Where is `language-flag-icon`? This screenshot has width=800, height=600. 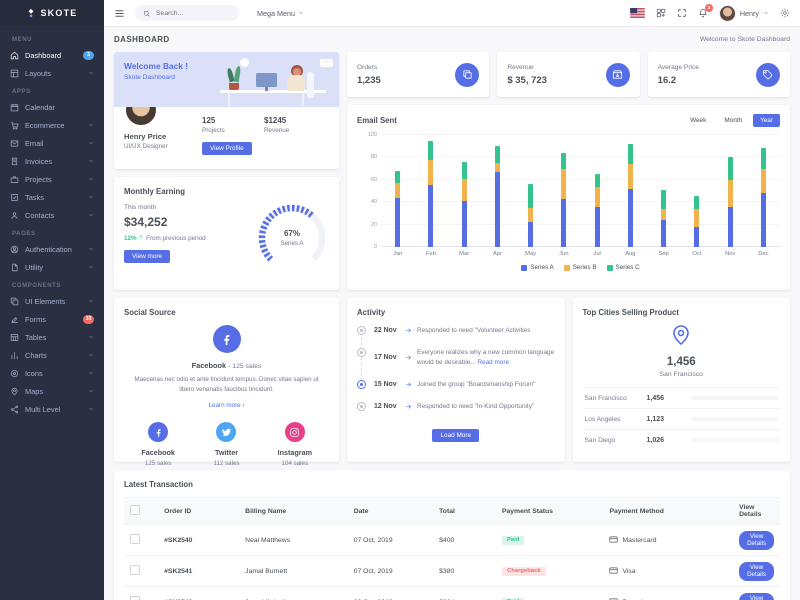
language-flag-icon is located at coordinates (637, 13).